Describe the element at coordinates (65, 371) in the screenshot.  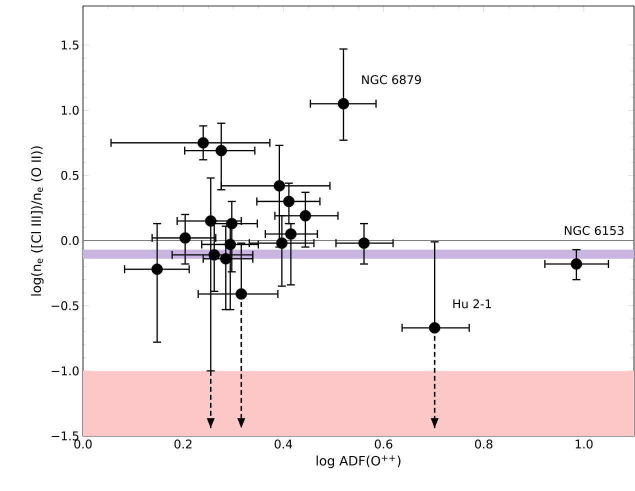
I see `y-tick-label: −1.0` at that location.